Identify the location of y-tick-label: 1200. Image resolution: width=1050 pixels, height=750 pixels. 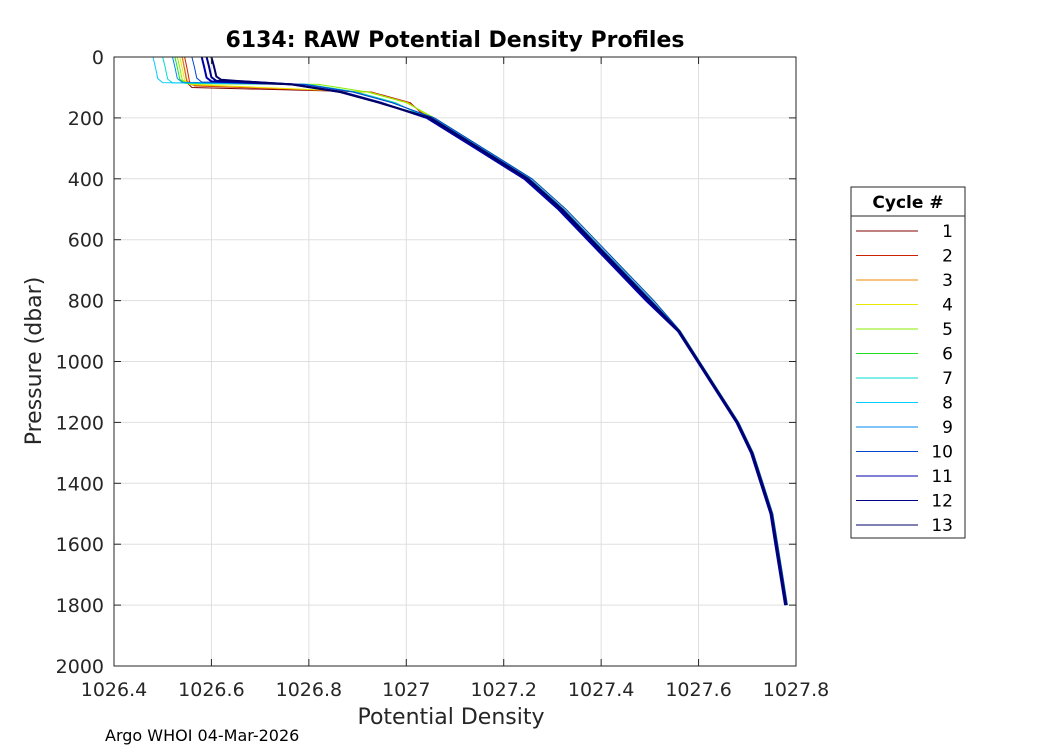
(80, 423).